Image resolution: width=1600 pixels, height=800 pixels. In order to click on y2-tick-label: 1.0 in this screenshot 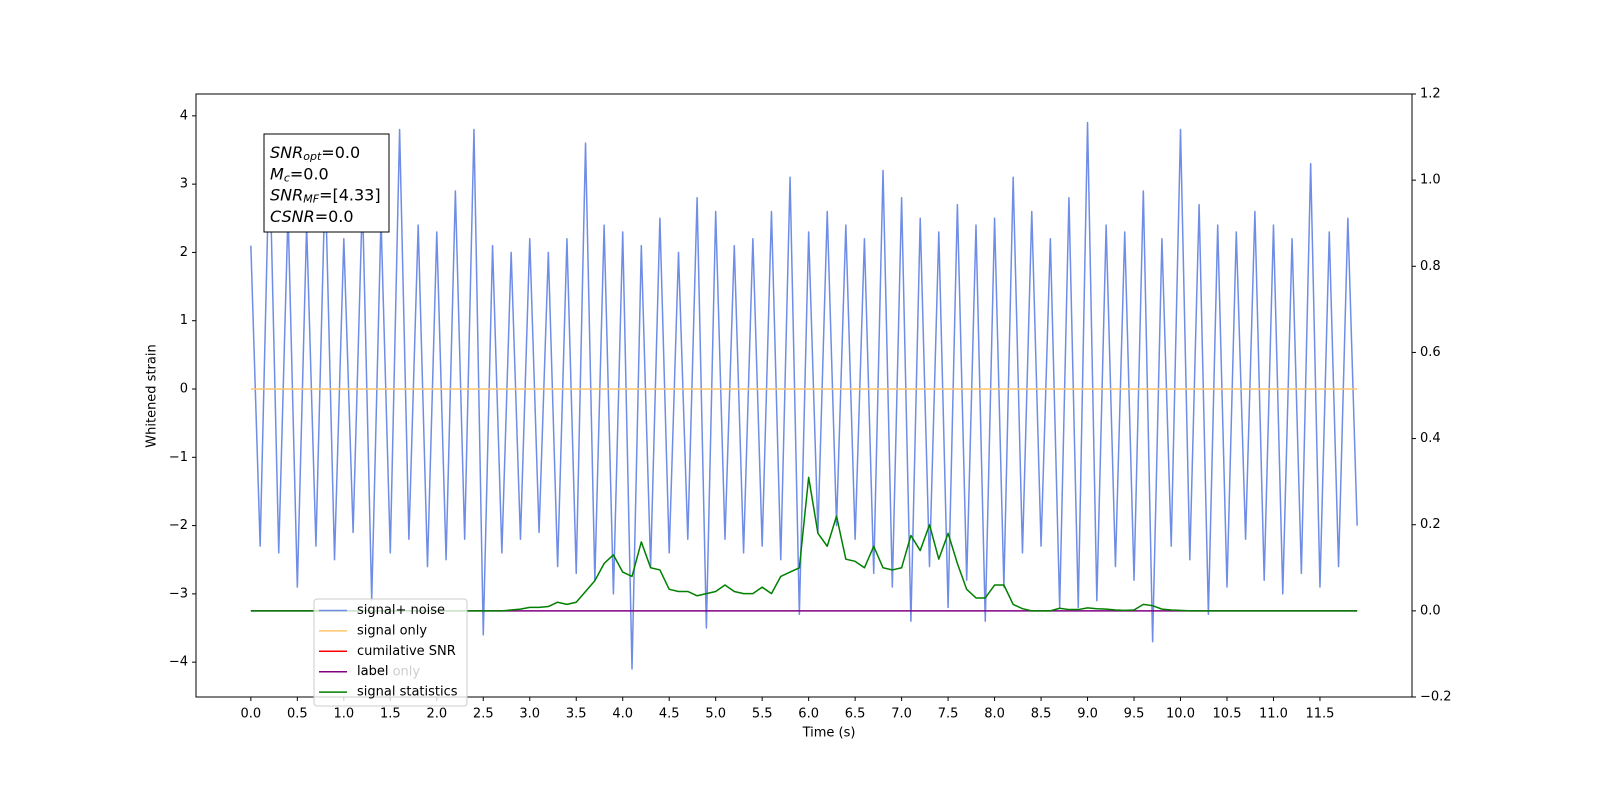, I will do `click(1430, 180)`.